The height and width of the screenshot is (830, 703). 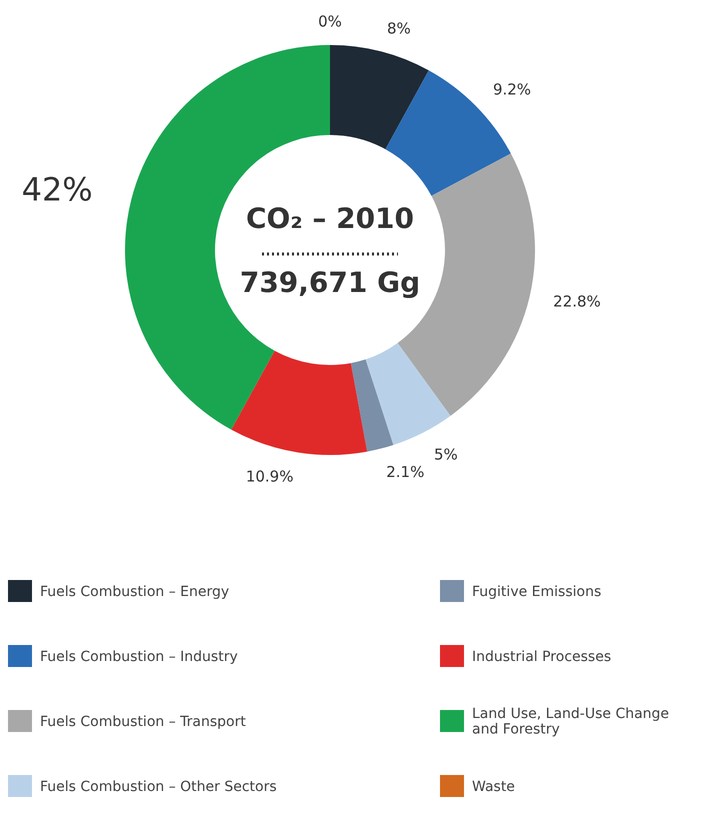 What do you see at coordinates (158, 787) in the screenshot?
I see `legend-label: Fuels Combustion – Other Sectors` at bounding box center [158, 787].